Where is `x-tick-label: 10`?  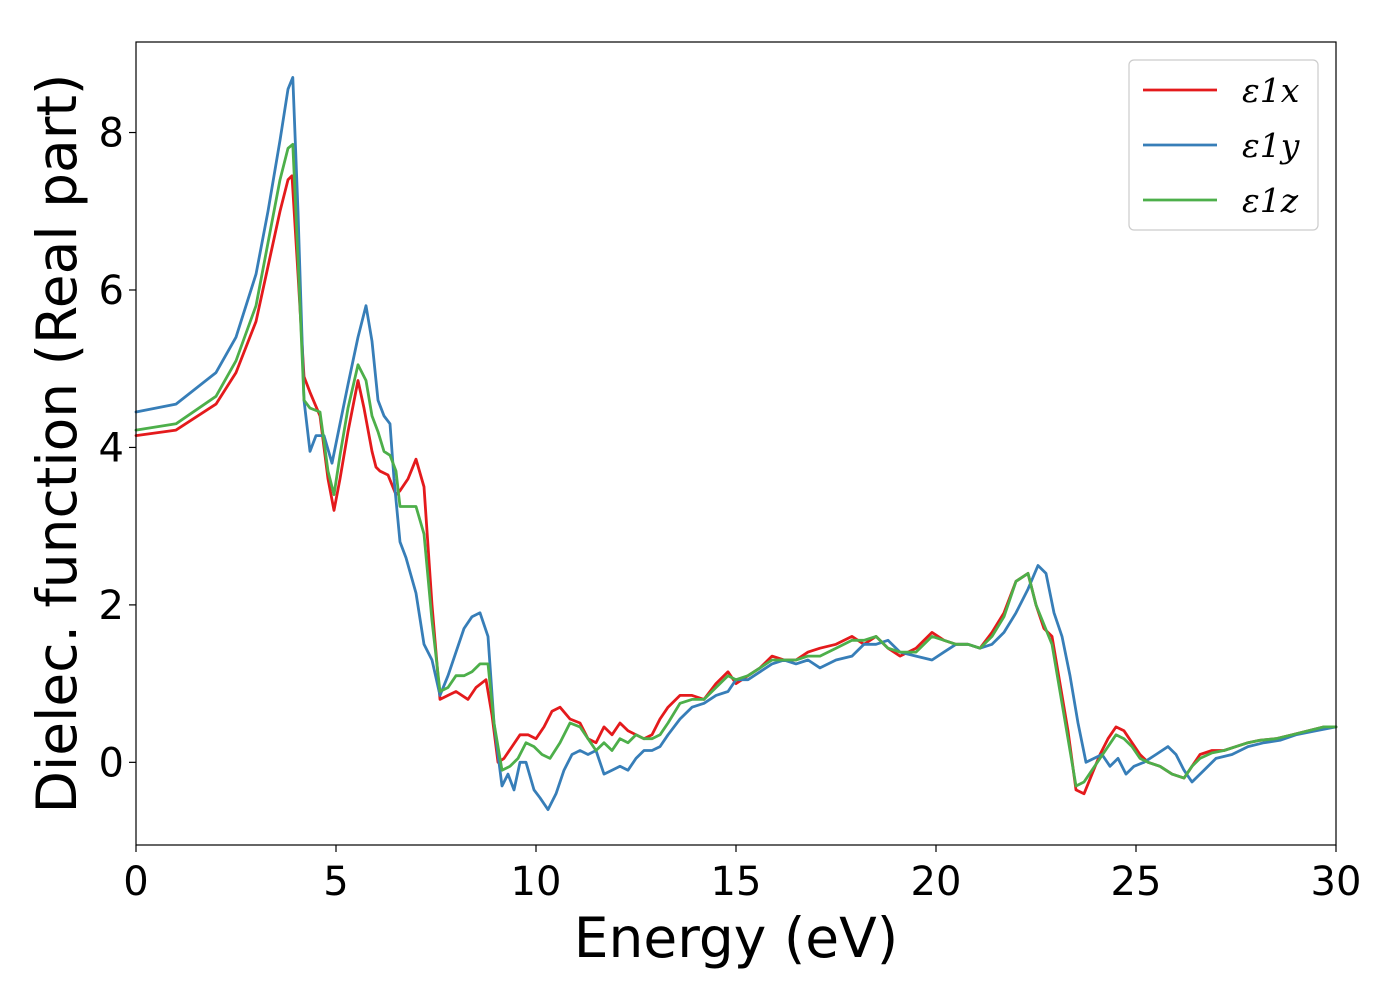 x-tick-label: 10 is located at coordinates (536, 882).